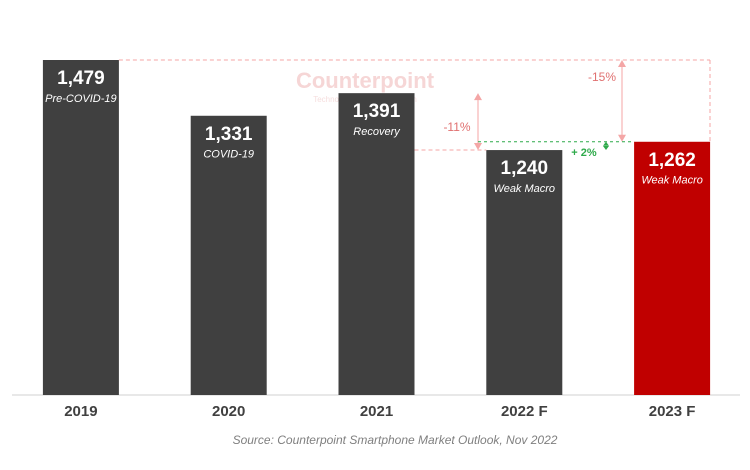  What do you see at coordinates (228, 155) in the screenshot?
I see `bar-label: COVID-19` at bounding box center [228, 155].